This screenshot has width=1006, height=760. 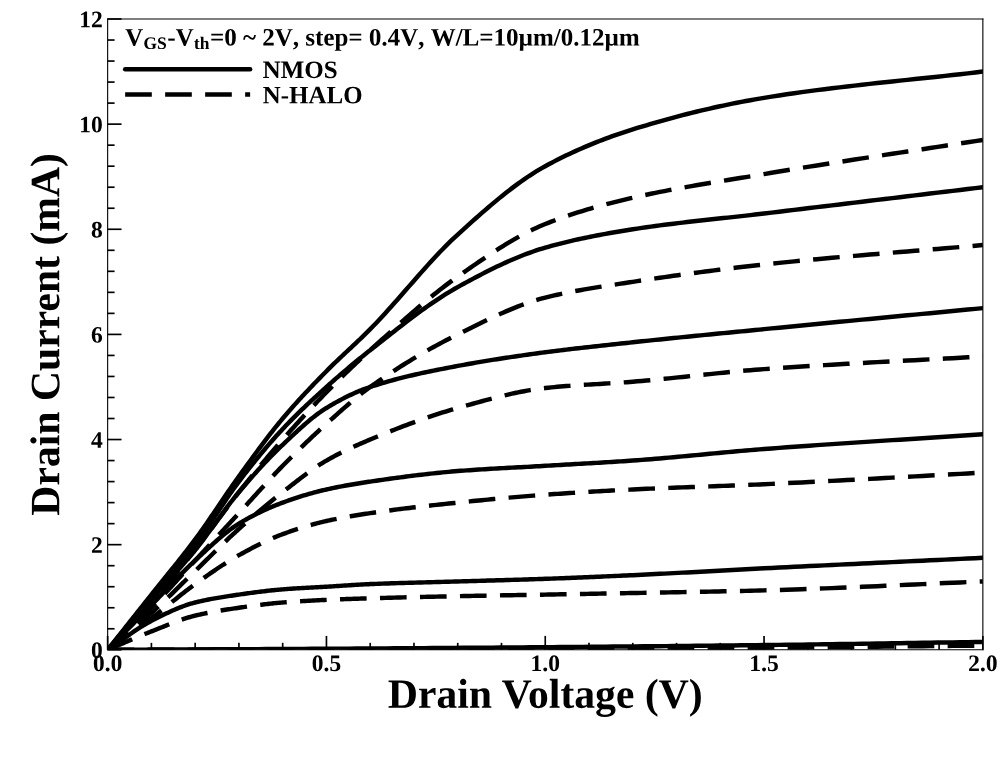 I want to click on y-axis-title: Drain Current (mA), so click(x=49, y=334).